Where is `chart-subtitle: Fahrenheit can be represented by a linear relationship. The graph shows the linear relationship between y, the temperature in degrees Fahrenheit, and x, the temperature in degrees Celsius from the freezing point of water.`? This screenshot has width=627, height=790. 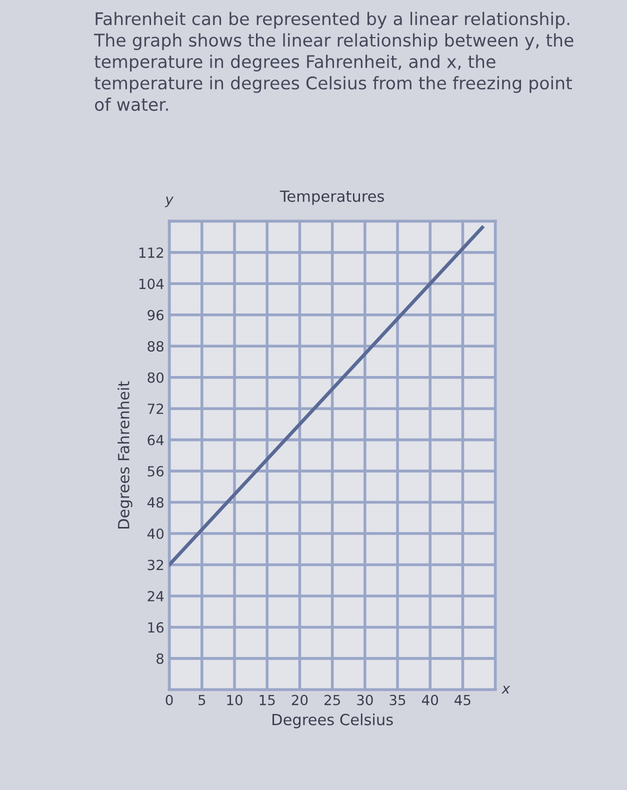 chart-subtitle: Fahrenheit can be represented by a linear relationship. The graph shows the linear relationship between y, the temperature in degrees Fahrenheit, and x, the temperature in degrees Celsius from the freezing point of water. is located at coordinates (334, 61).